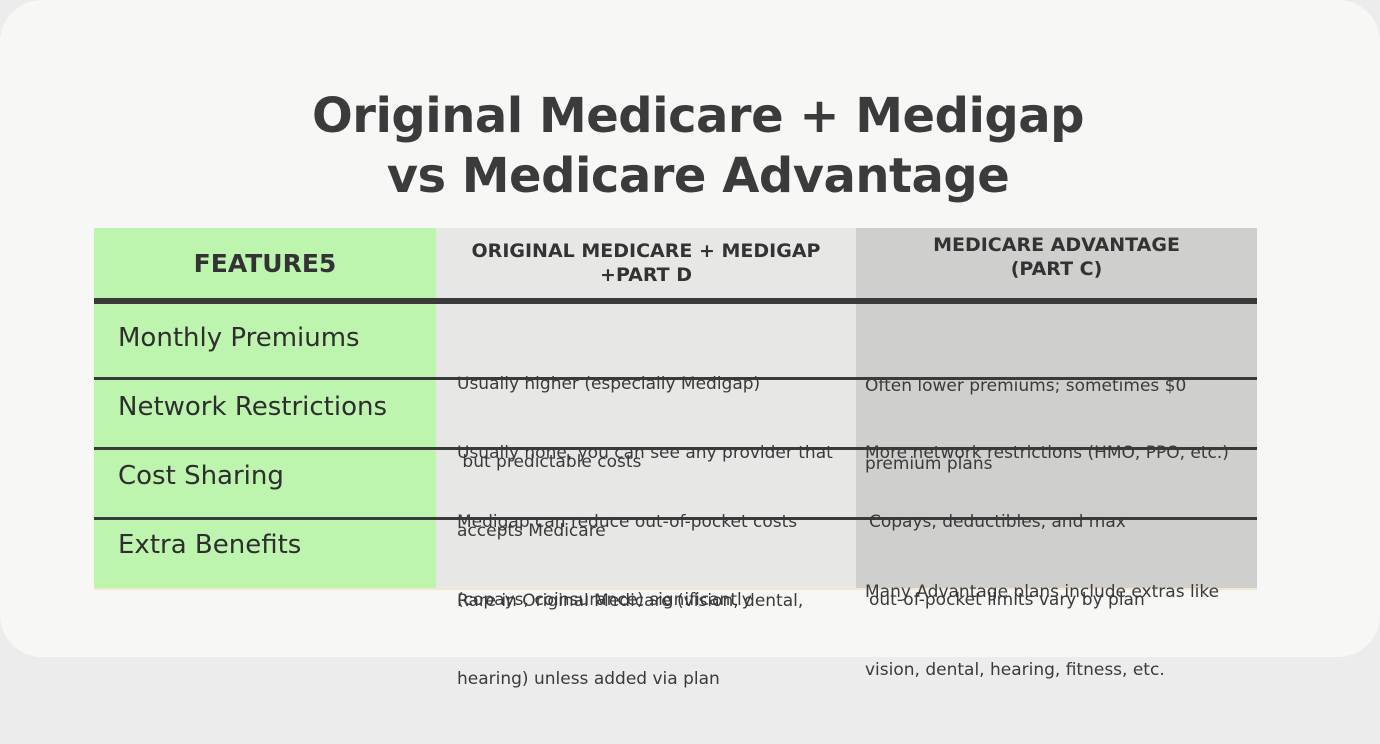 Image resolution: width=1380 pixels, height=744 pixels. I want to click on table-bottom-edge, so click(675, 589).